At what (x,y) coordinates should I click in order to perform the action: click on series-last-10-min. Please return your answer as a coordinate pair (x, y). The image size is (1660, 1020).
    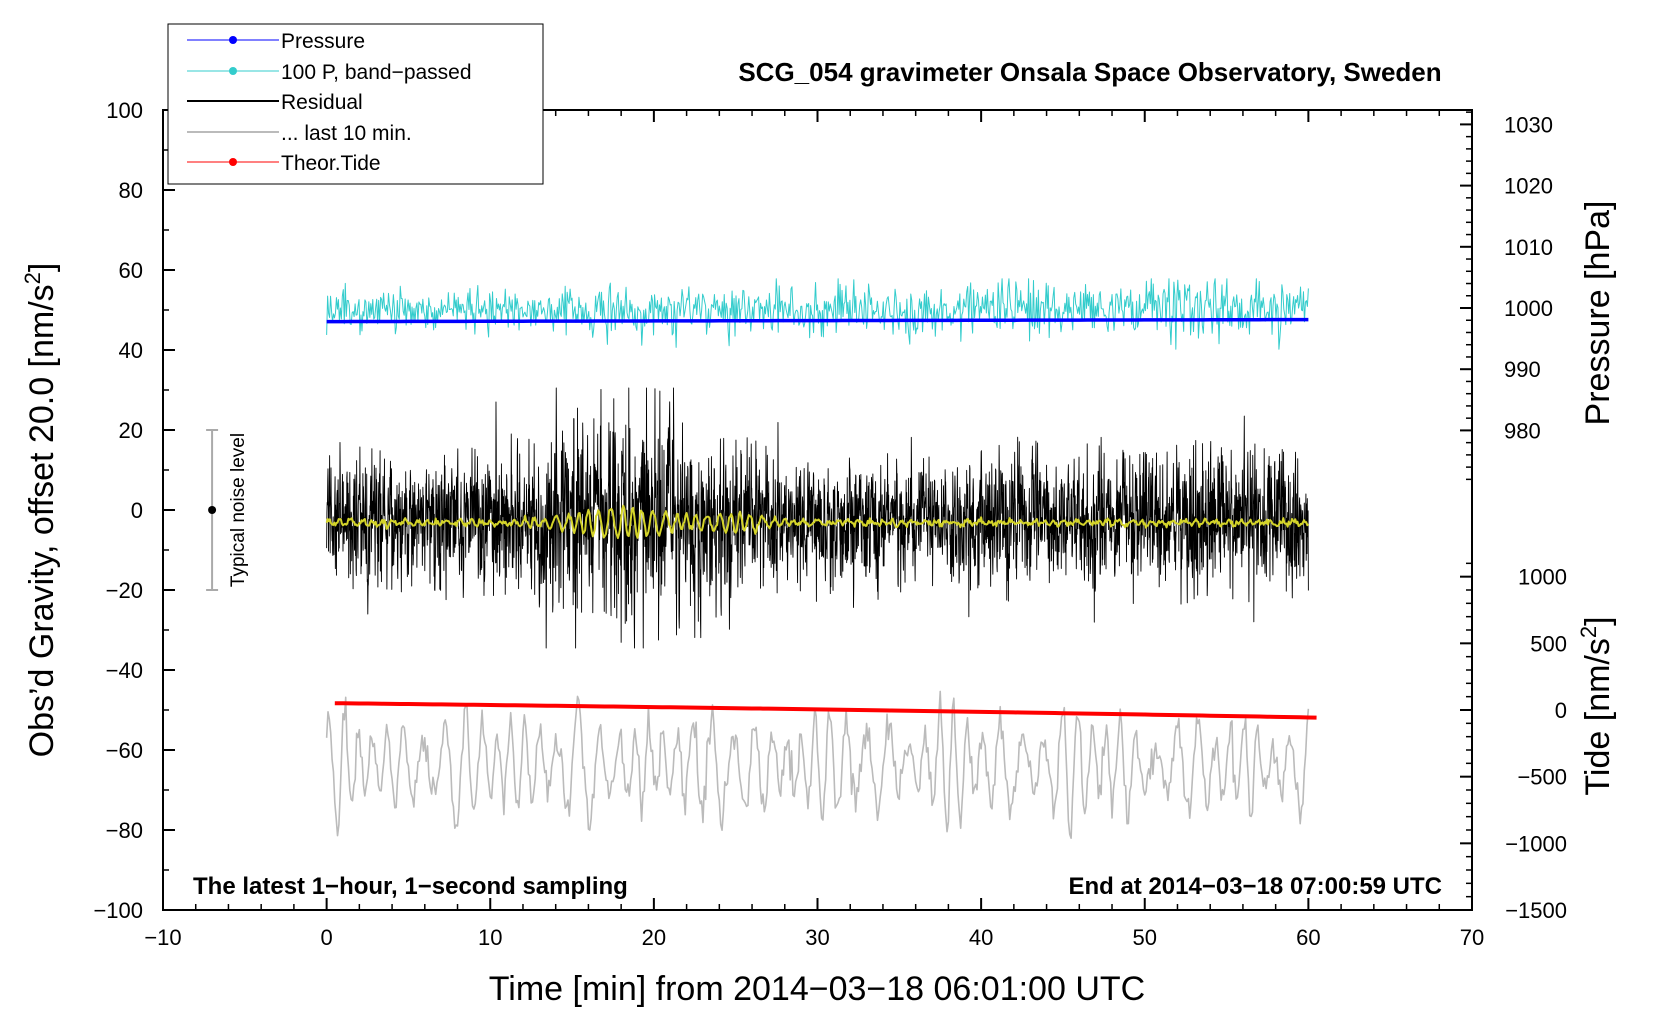
    Looking at the image, I should click on (817, 764).